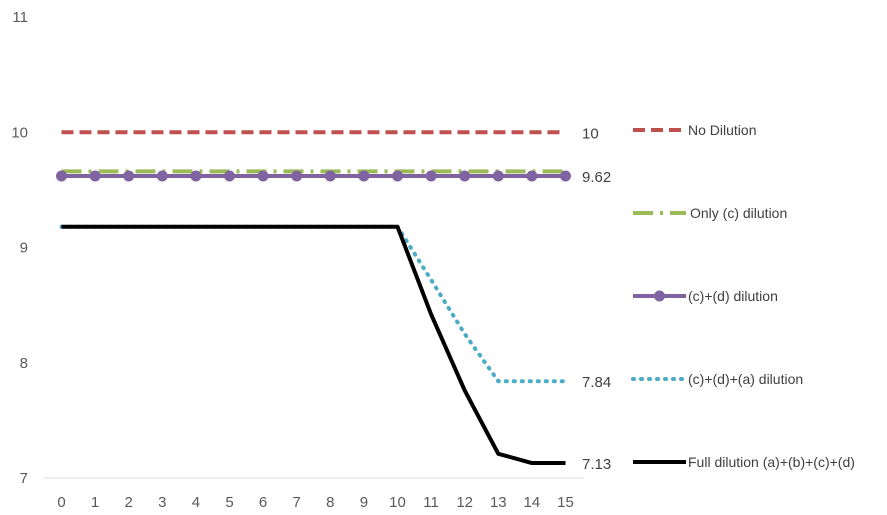 The width and height of the screenshot is (887, 515). I want to click on x-tick-label: 5, so click(229, 502).